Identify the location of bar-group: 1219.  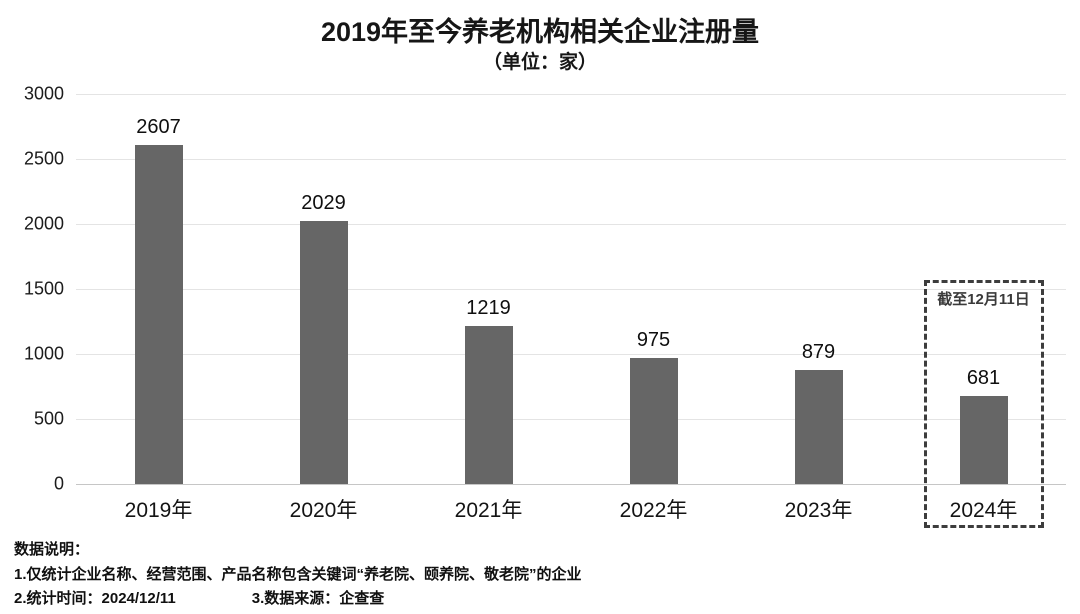
(488, 289).